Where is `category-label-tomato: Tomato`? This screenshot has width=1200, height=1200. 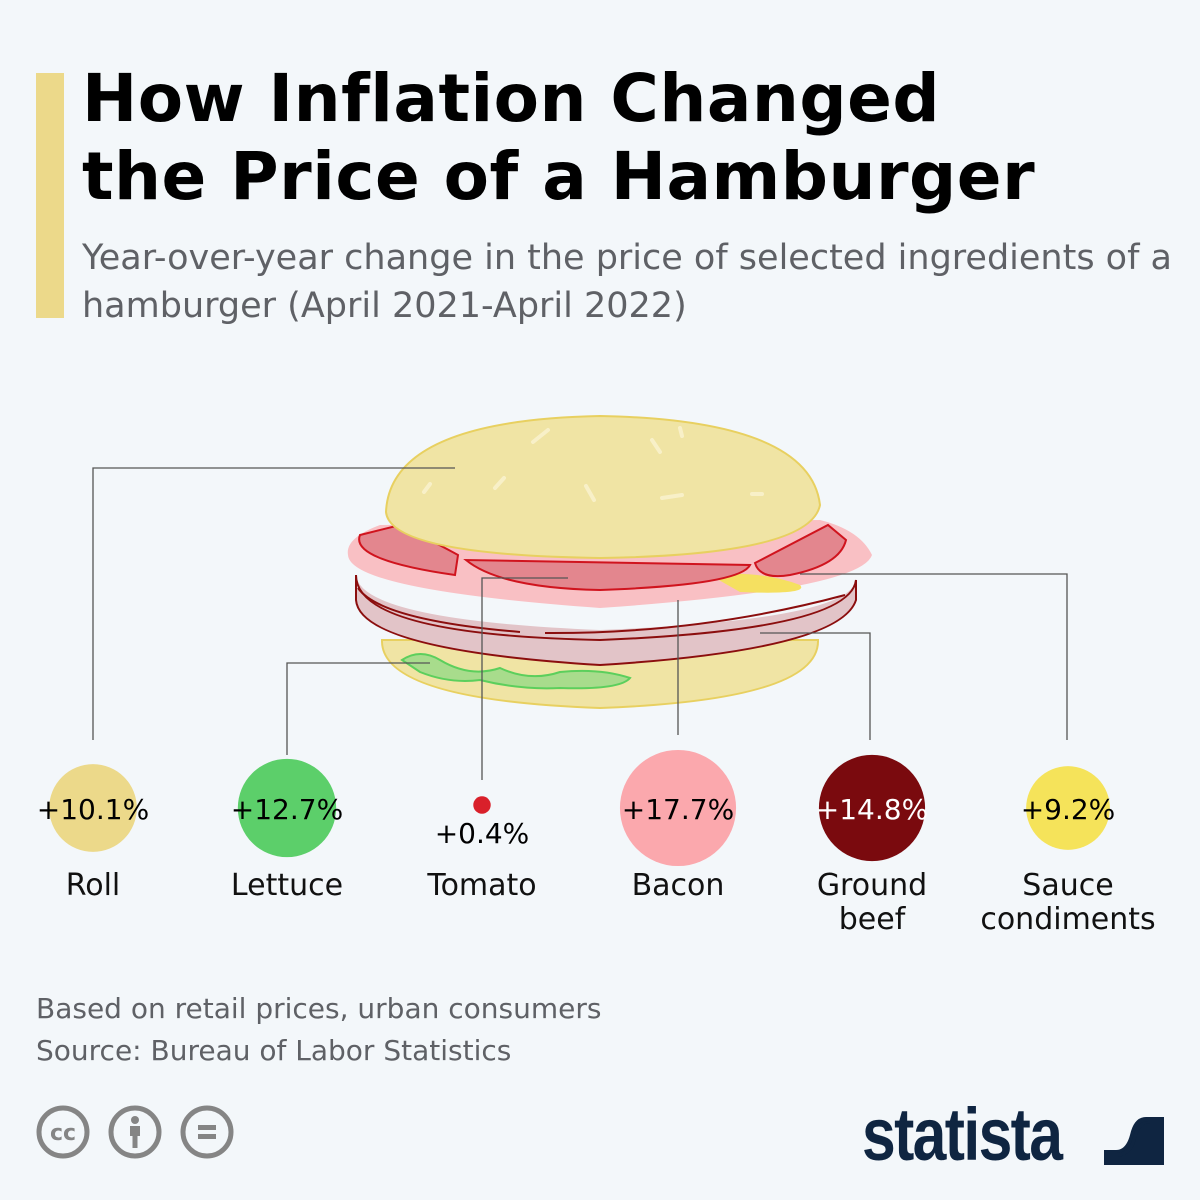 category-label-tomato: Tomato is located at coordinates (481, 885).